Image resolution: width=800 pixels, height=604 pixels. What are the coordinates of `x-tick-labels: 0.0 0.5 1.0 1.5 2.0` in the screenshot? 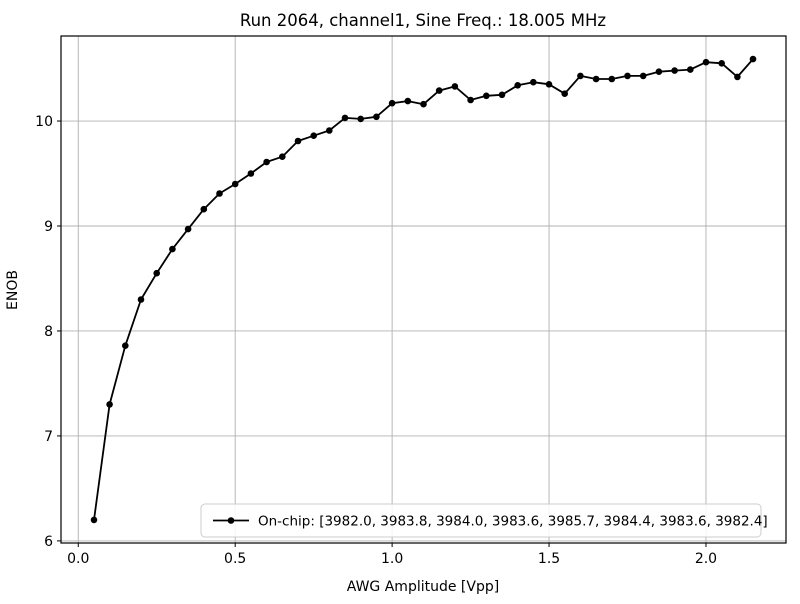 It's located at (392, 555).